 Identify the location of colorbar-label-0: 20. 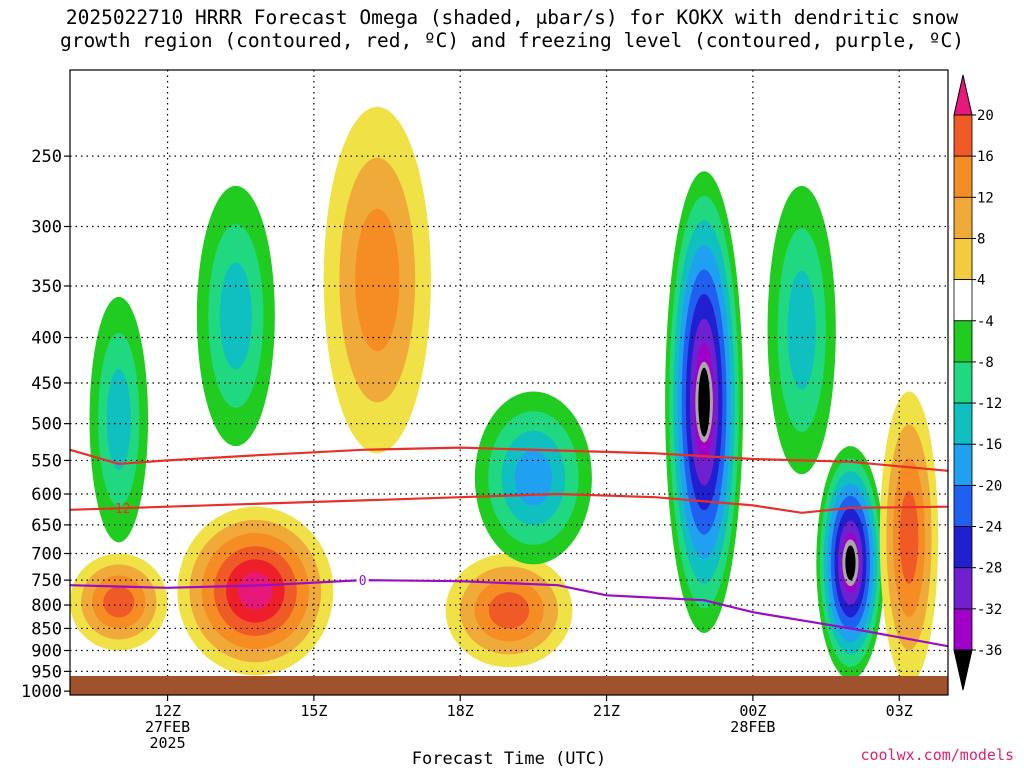
(985, 116).